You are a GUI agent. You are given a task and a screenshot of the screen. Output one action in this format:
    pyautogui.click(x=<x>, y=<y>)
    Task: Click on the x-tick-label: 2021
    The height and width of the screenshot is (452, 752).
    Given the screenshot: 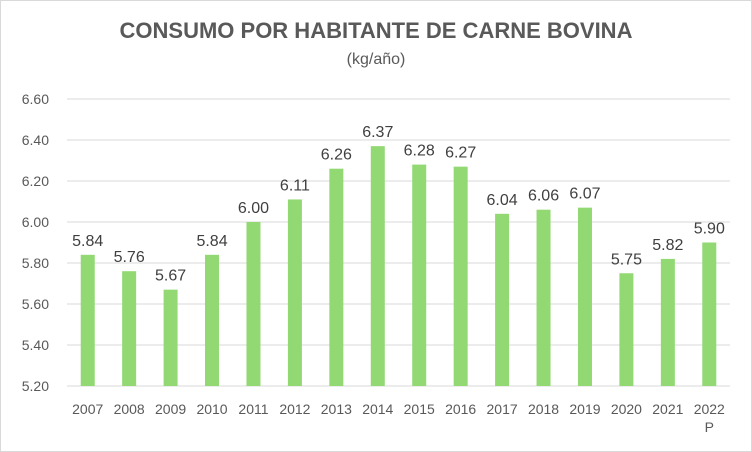 What is the action you would take?
    pyautogui.click(x=667, y=409)
    